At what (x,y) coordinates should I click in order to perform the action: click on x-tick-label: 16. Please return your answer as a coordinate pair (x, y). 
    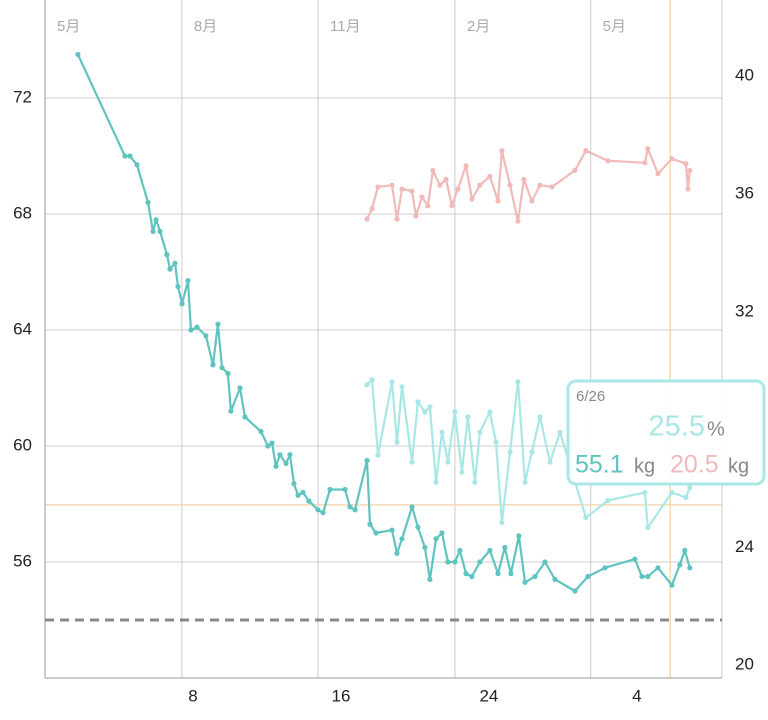
    Looking at the image, I should click on (340, 695).